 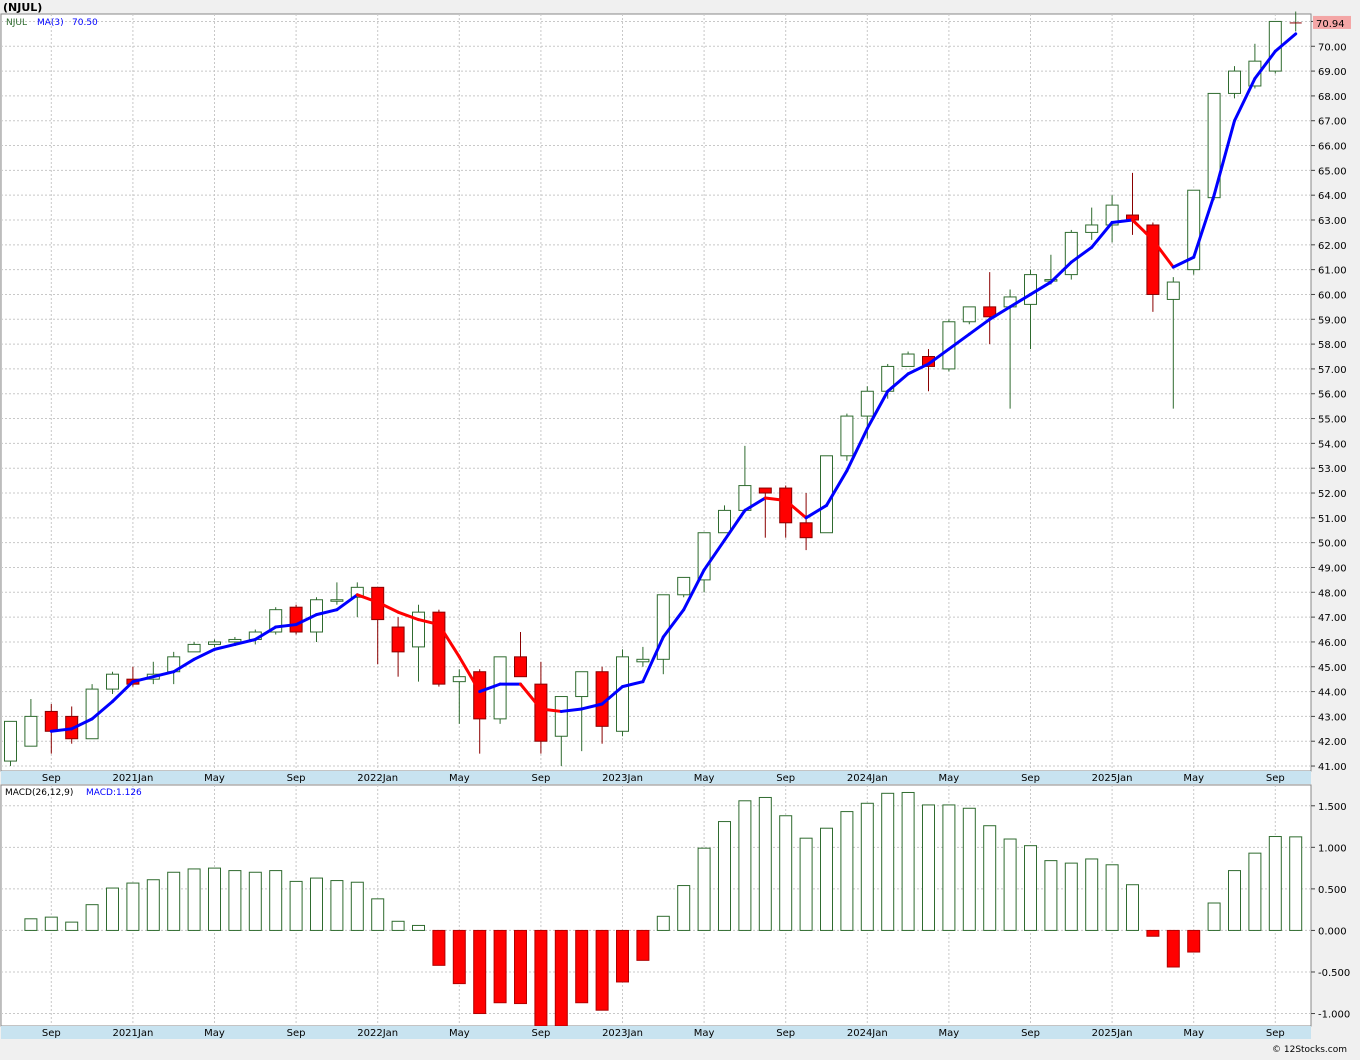 I want to click on macd-x-tick-label: May, so click(x=949, y=1033).